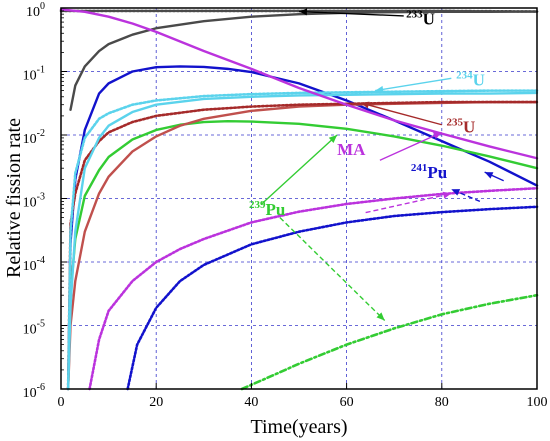  Describe the element at coordinates (442, 402) in the screenshot. I see `x-tick-label: 80` at that location.